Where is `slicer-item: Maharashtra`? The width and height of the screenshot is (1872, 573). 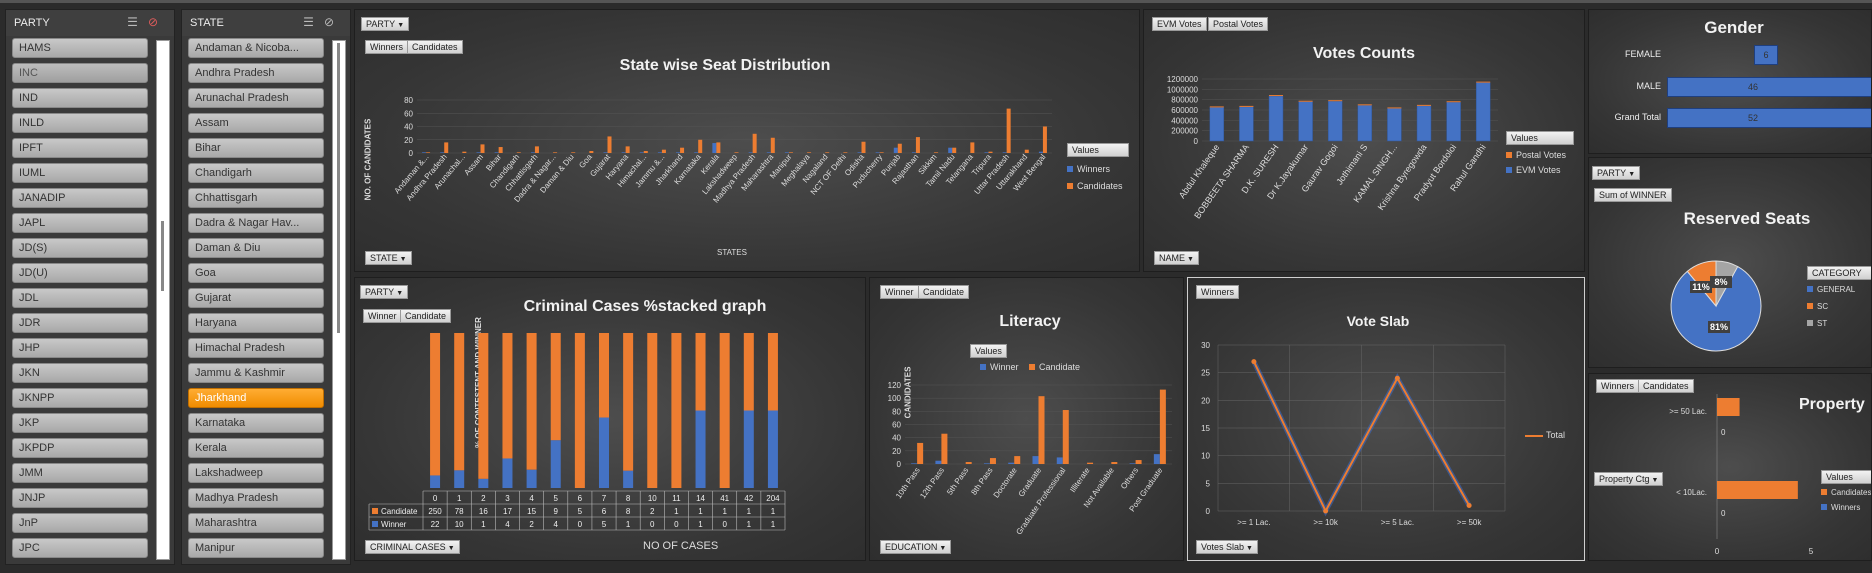
slicer-item: Maharashtra is located at coordinates (256, 523).